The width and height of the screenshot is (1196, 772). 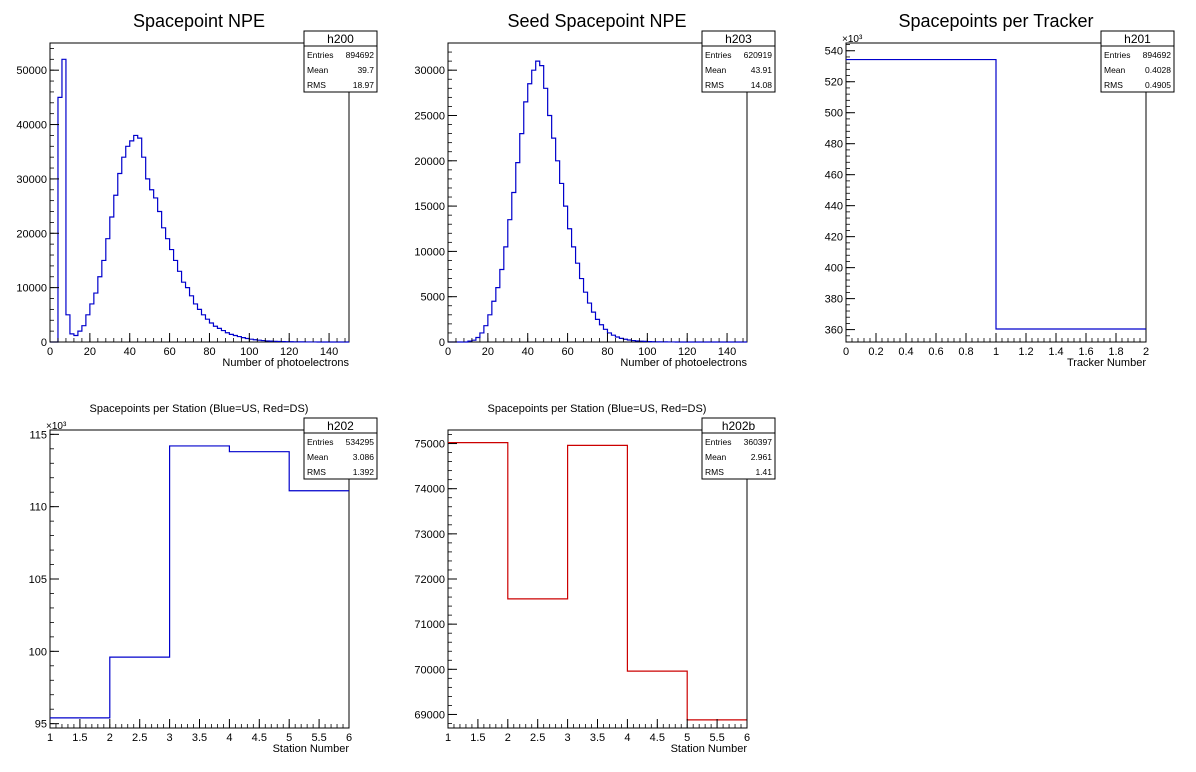 What do you see at coordinates (1106, 363) in the screenshot?
I see `x-axis-label: Tracker Number` at bounding box center [1106, 363].